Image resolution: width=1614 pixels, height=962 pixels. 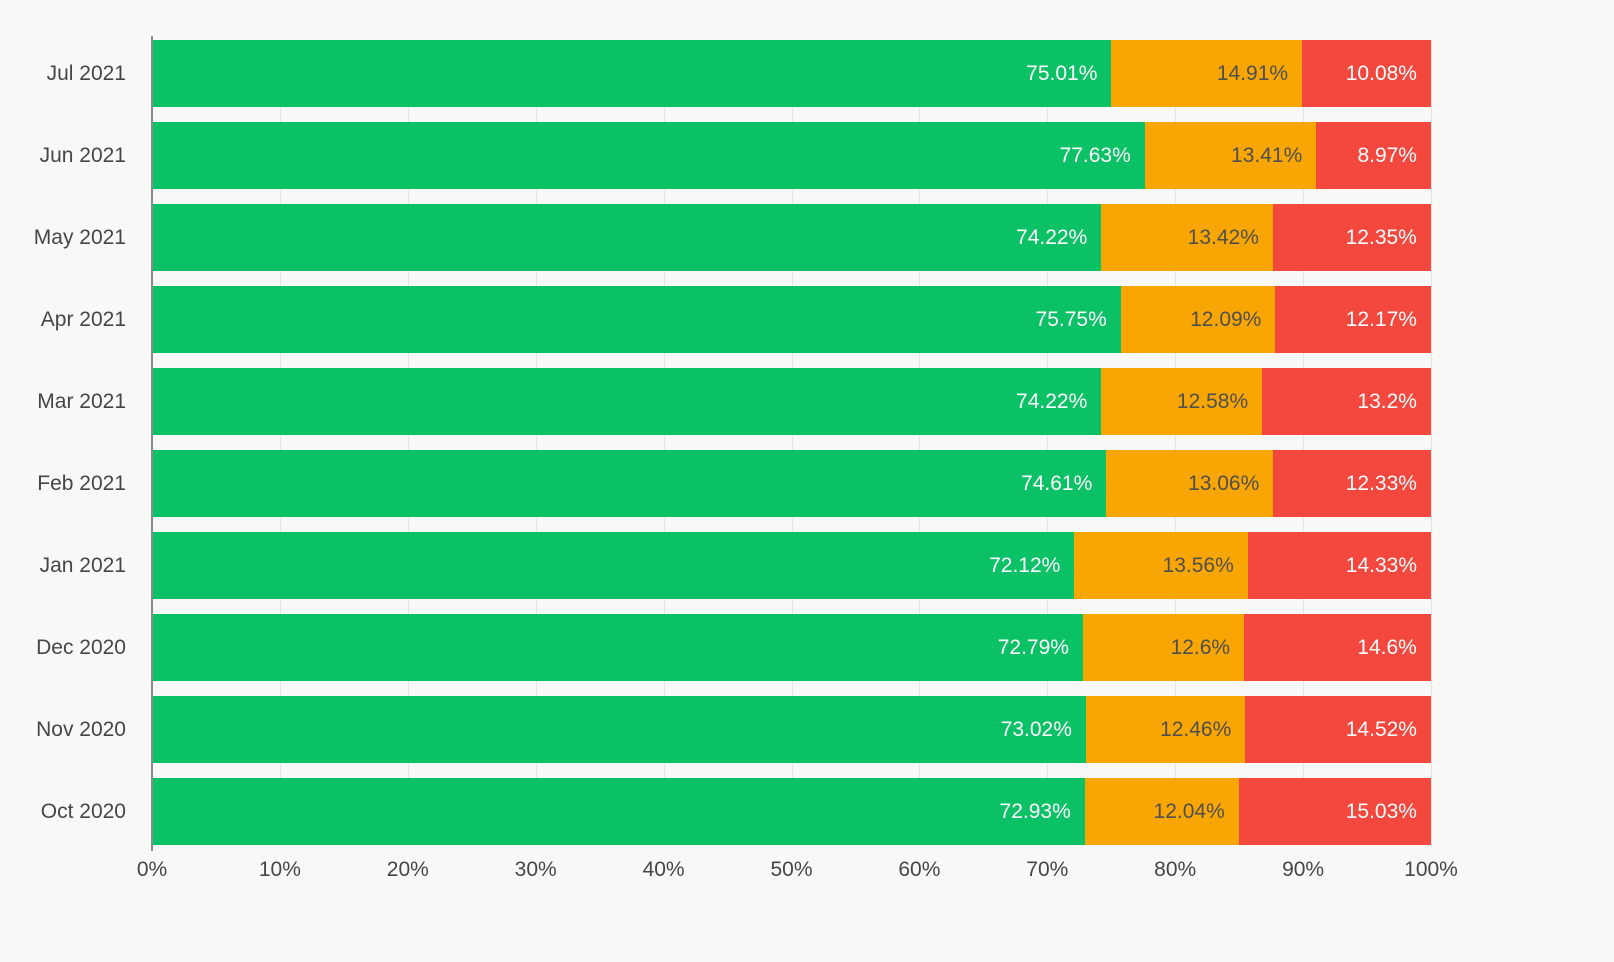 What do you see at coordinates (1095, 155) in the screenshot?
I see `segment-value-label: 77.63%` at bounding box center [1095, 155].